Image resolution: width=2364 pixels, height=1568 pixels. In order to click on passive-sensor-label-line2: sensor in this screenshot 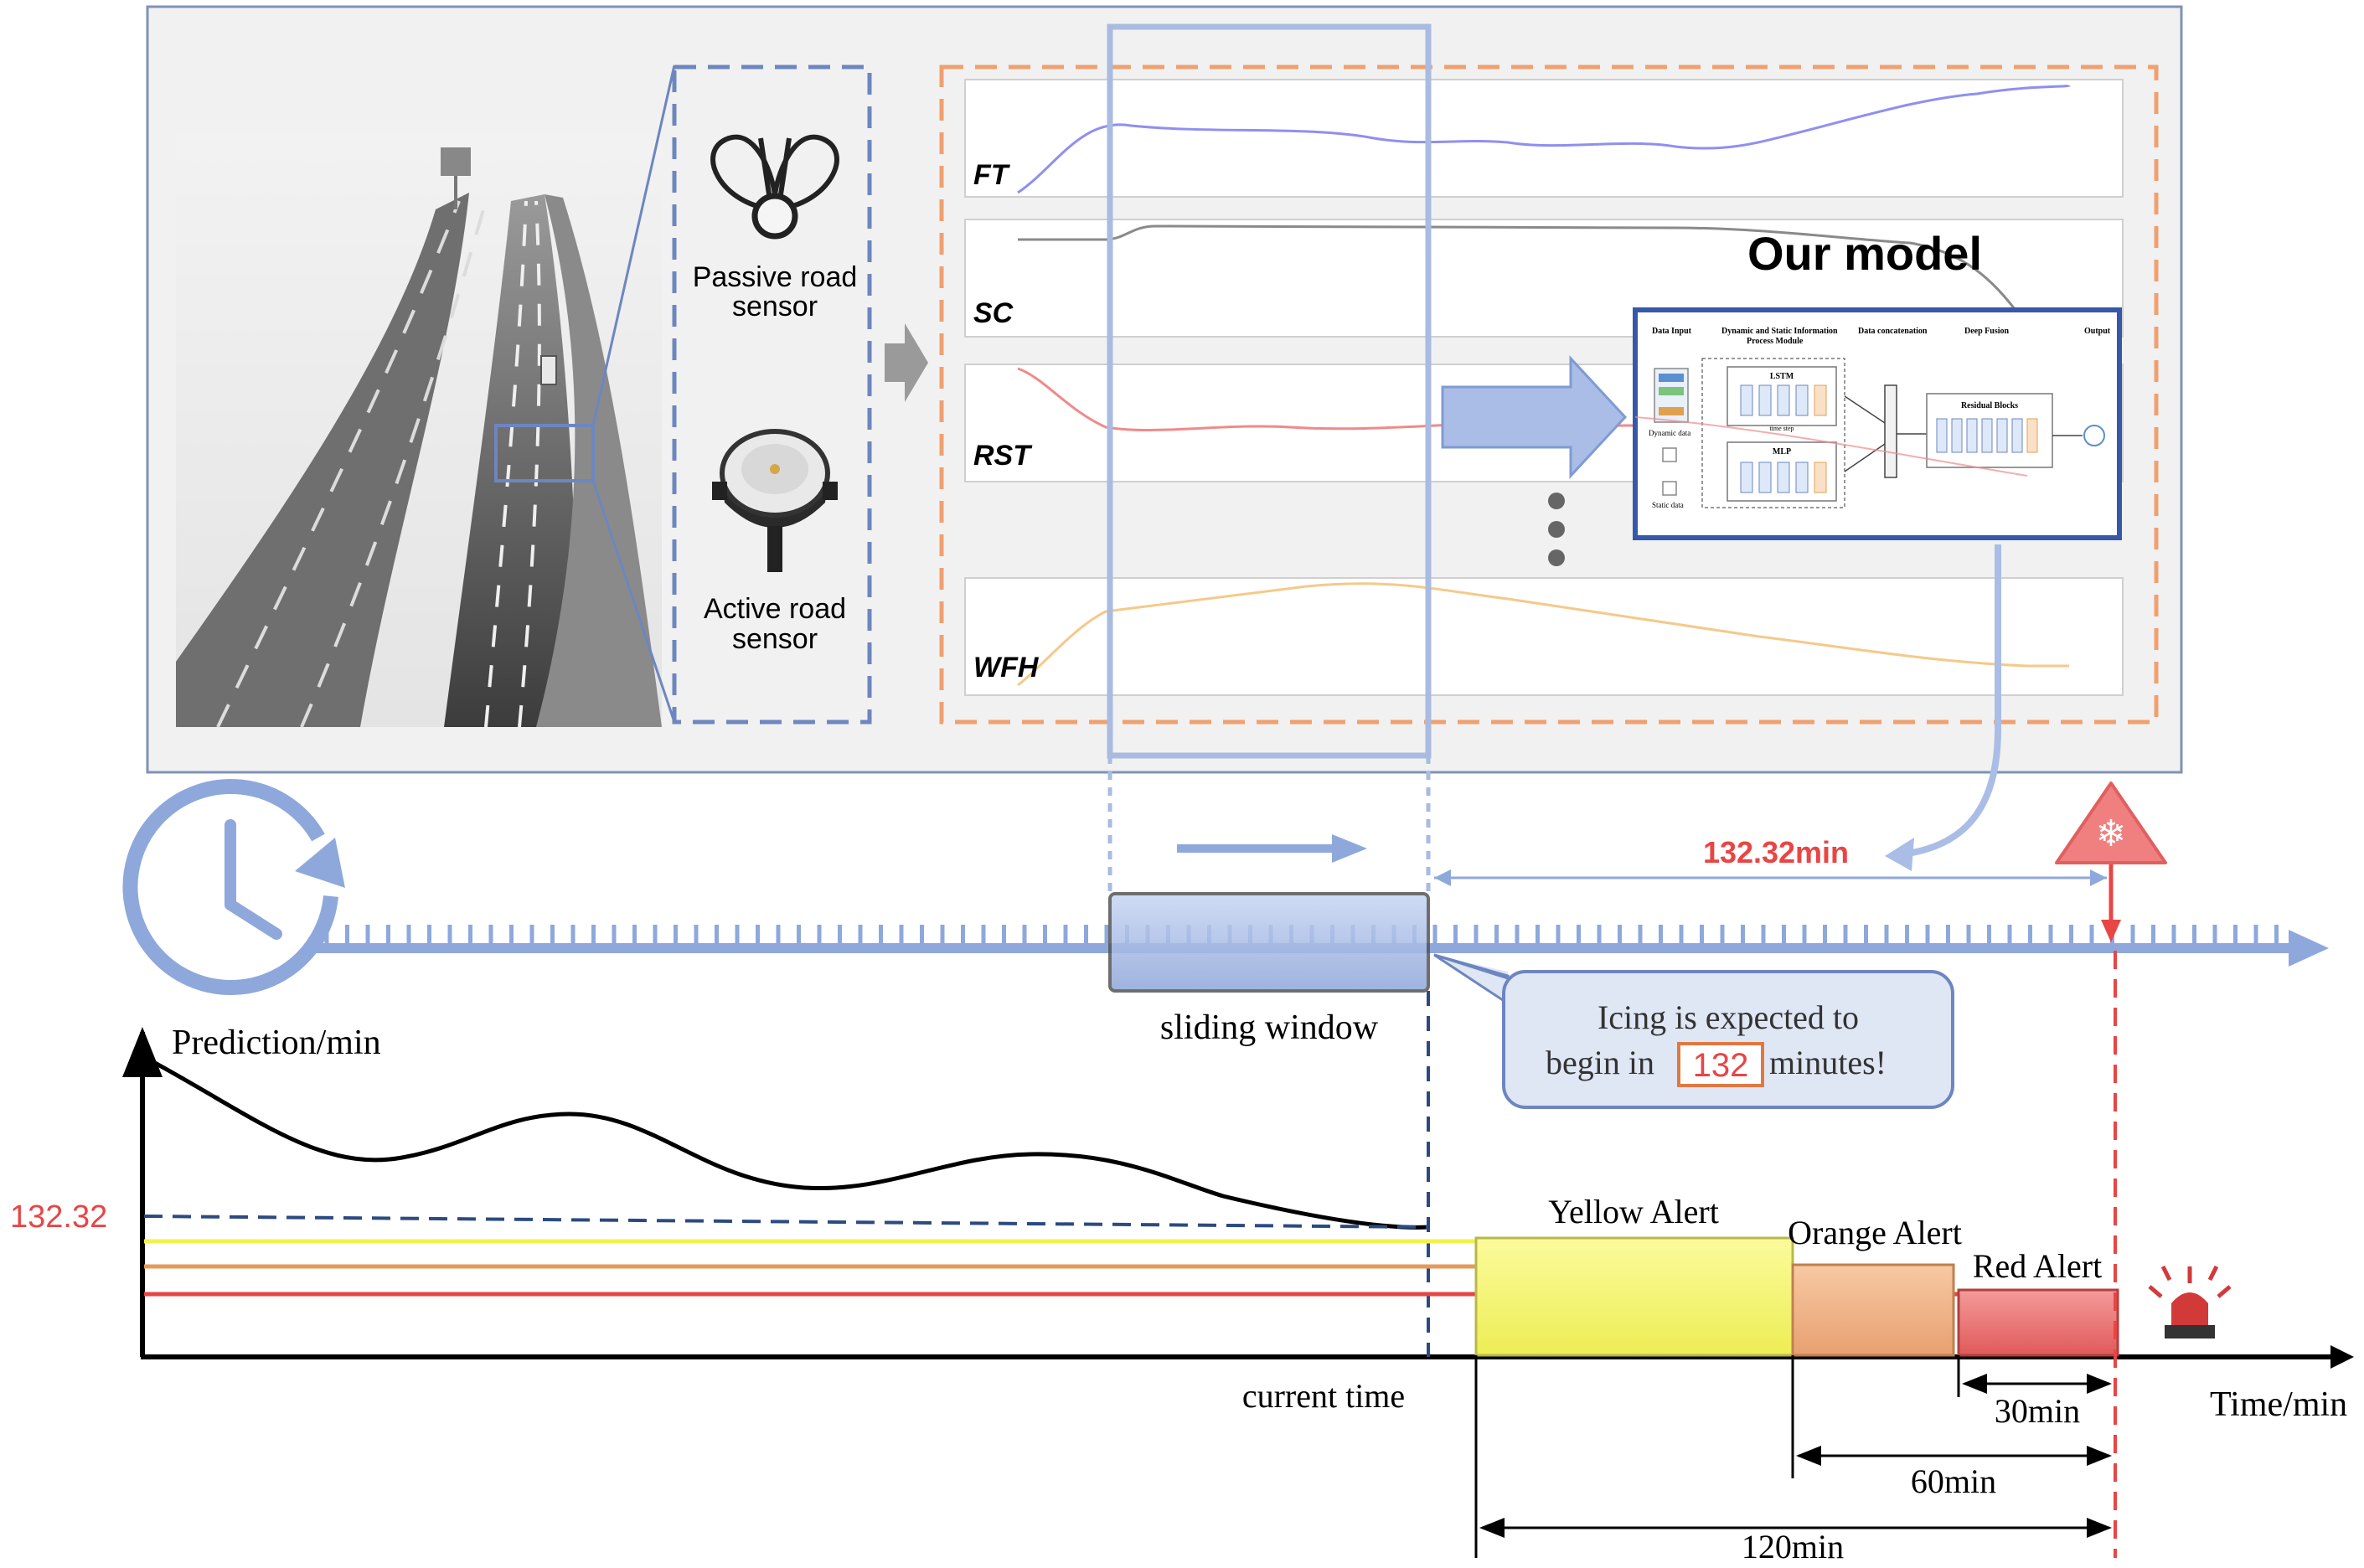, I will do `click(775, 306)`.